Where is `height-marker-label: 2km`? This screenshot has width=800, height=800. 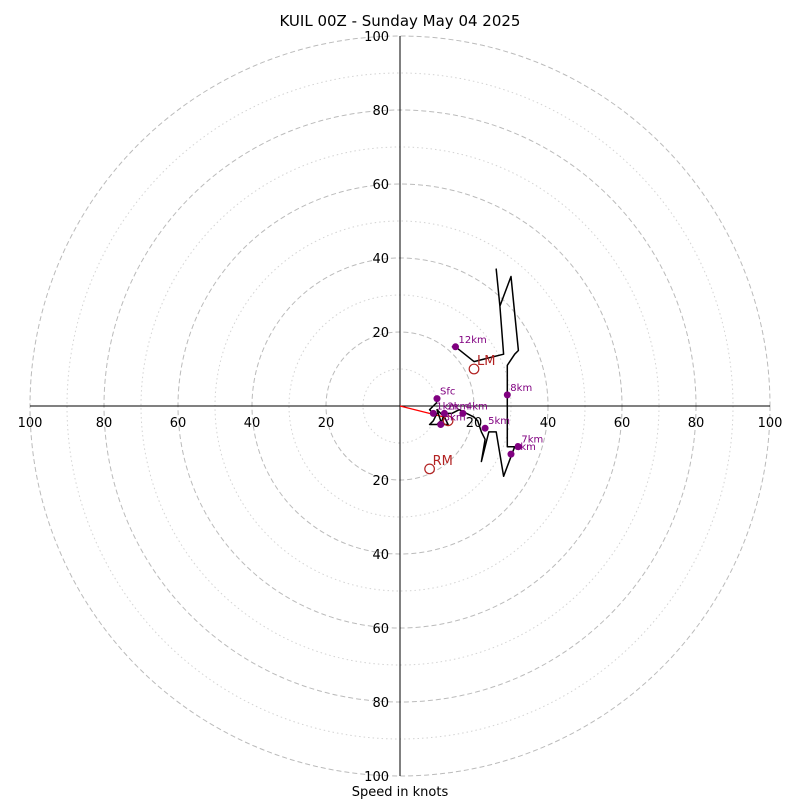
height-marker-label: 2km is located at coordinates (458, 406).